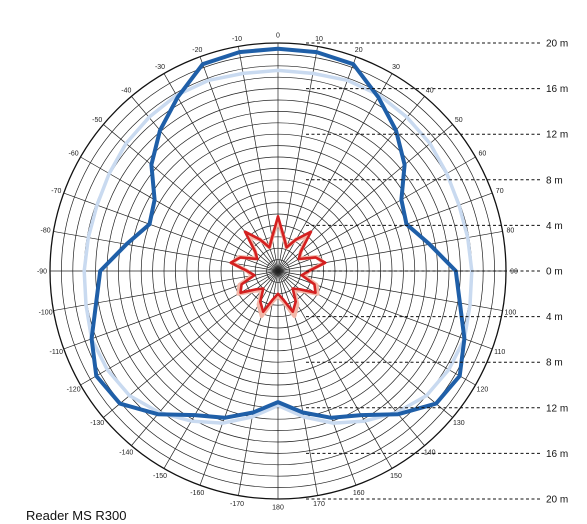 This screenshot has height=524, width=587. I want to click on angle-label: -110, so click(57, 352).